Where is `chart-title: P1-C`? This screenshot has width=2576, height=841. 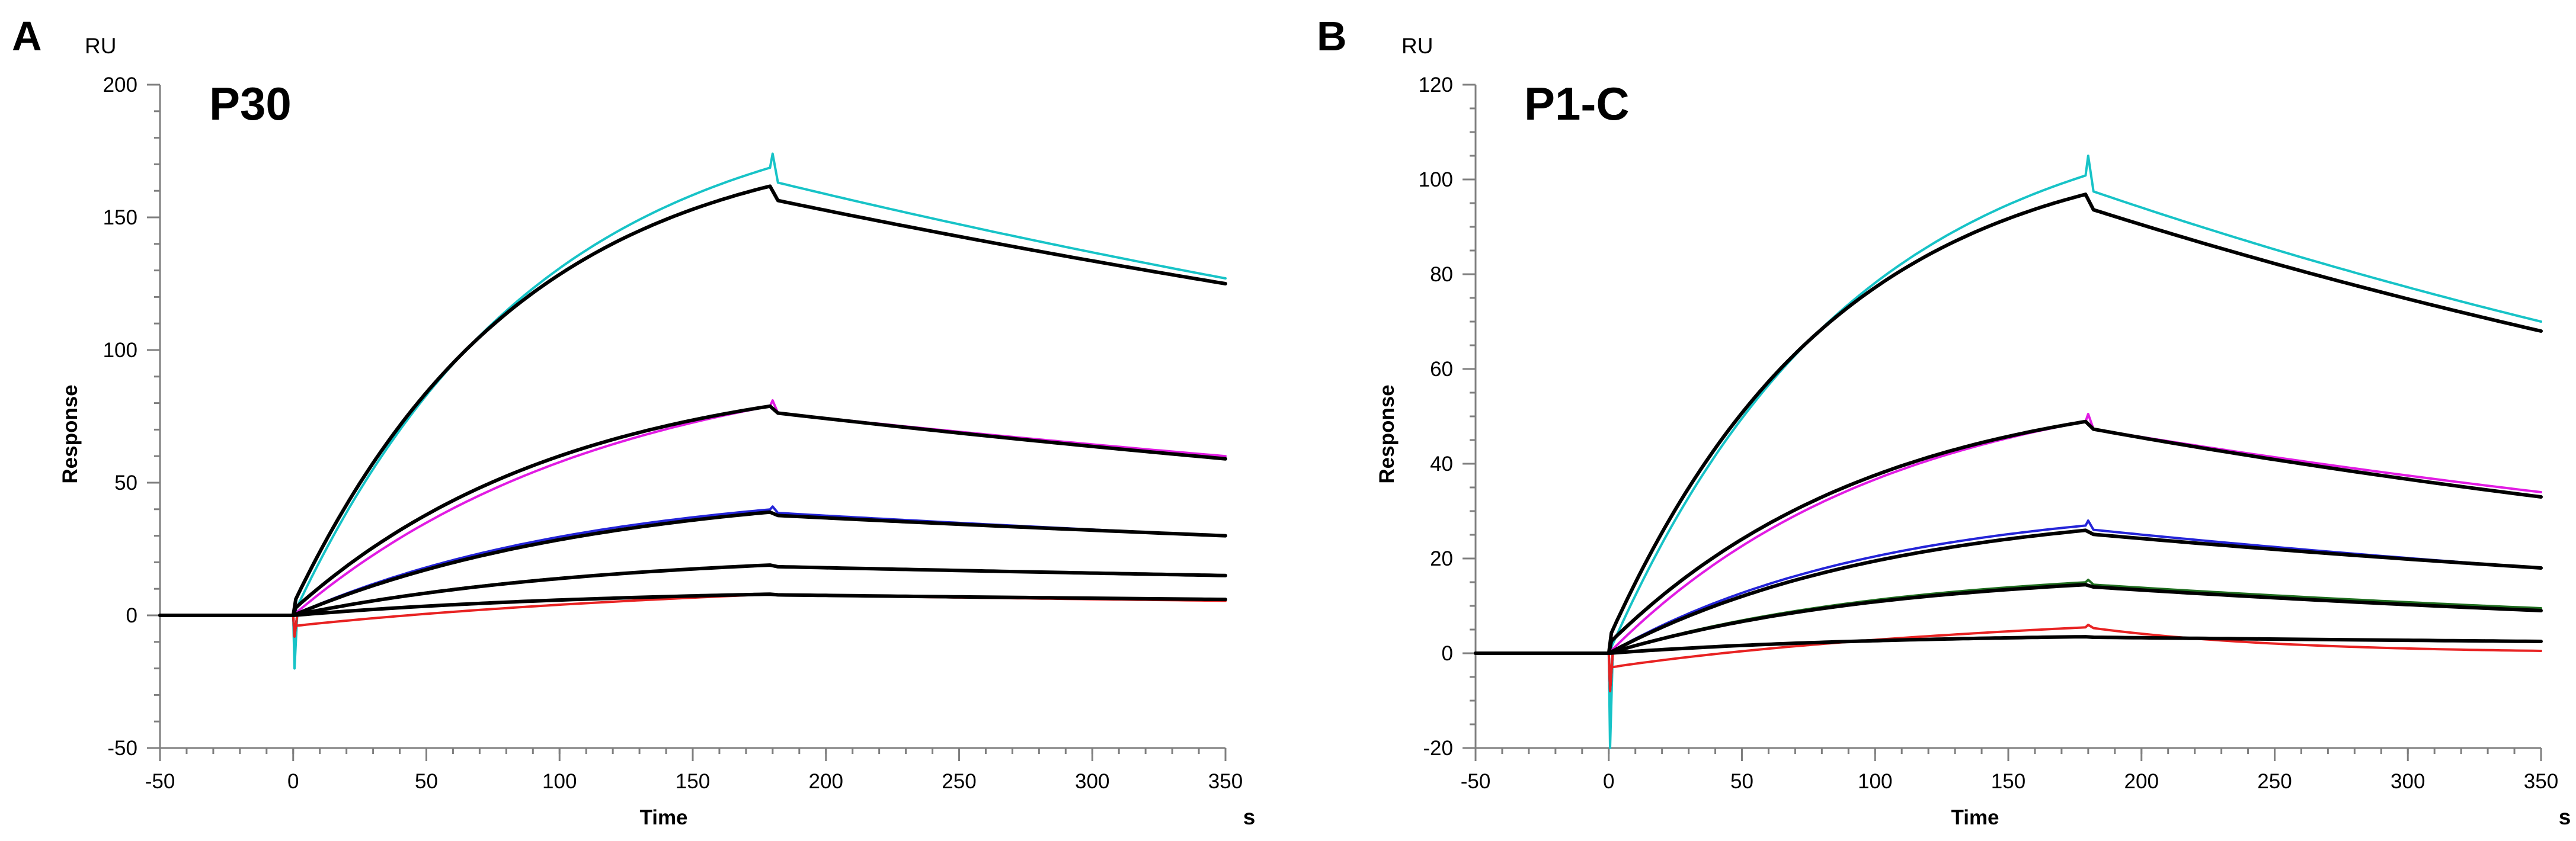
chart-title: P1-C is located at coordinates (1577, 104).